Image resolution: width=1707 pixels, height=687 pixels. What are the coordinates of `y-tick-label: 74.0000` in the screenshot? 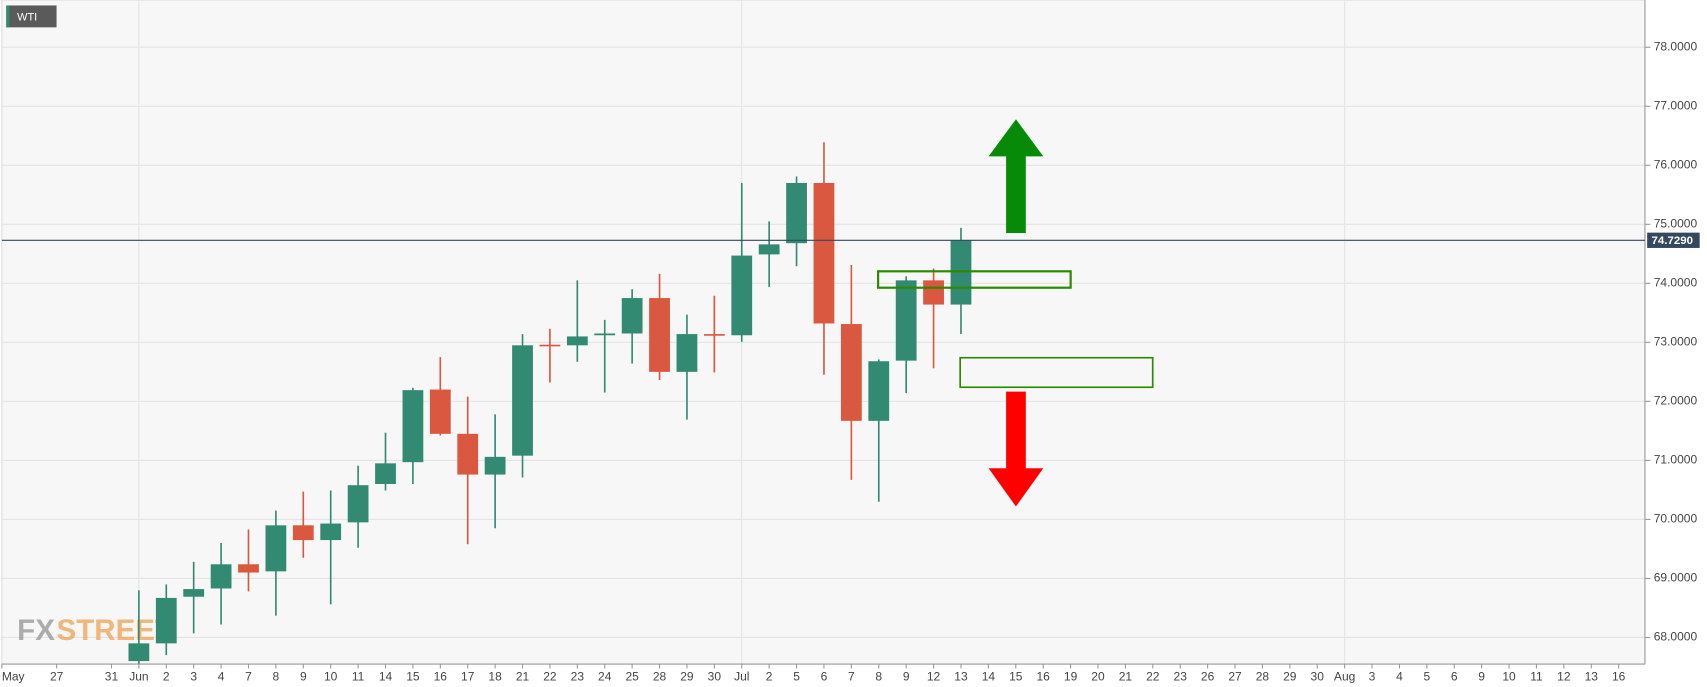 It's located at (1676, 282).